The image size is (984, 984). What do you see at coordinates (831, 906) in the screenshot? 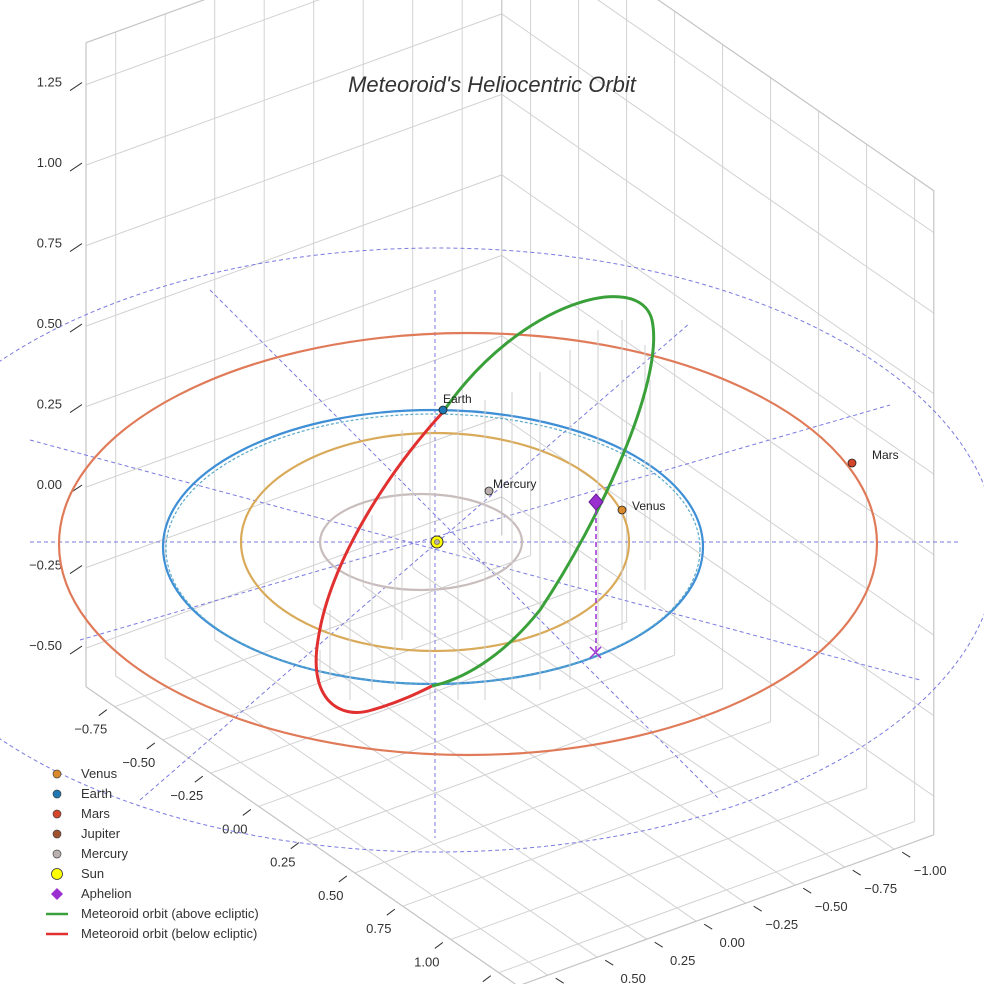
I see `y-tick-label: −0.50` at bounding box center [831, 906].